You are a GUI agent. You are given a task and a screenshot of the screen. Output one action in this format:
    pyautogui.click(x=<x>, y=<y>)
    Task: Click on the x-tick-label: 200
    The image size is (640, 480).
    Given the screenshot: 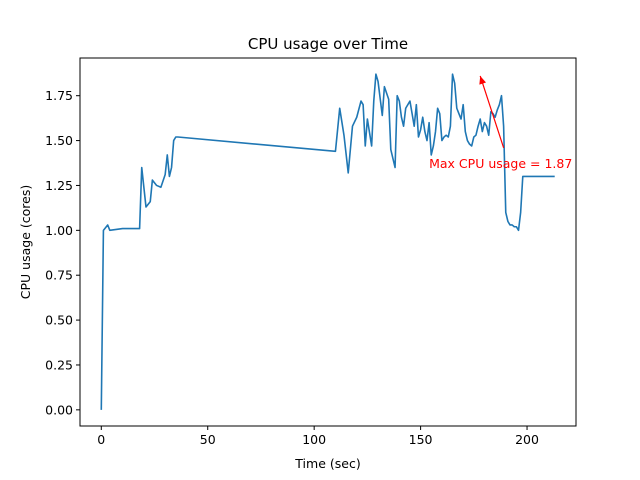 What is the action you would take?
    pyautogui.click(x=527, y=439)
    